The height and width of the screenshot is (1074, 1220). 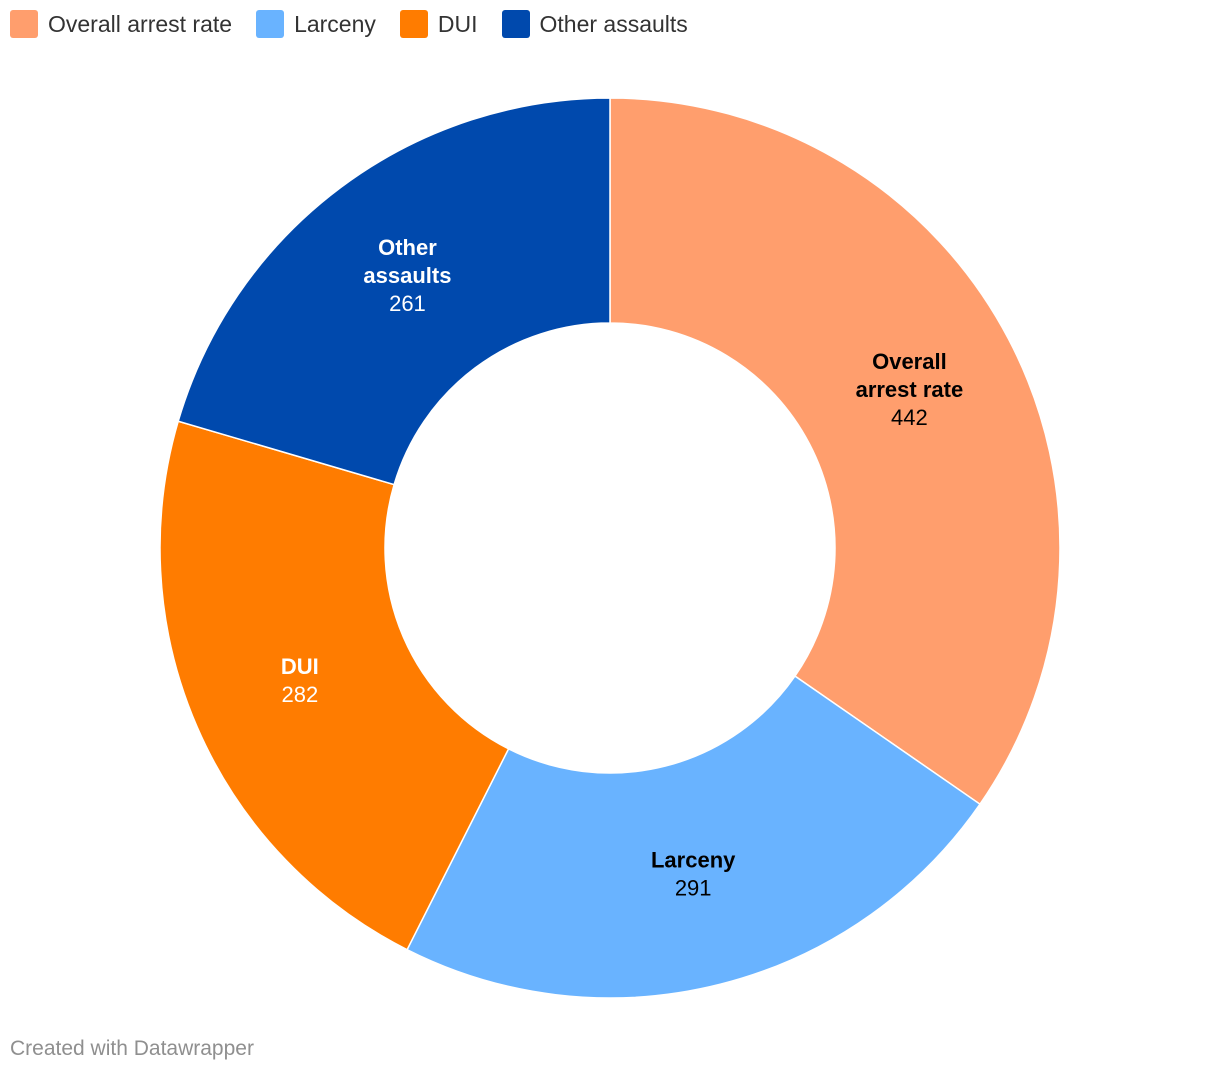 I want to click on slice-other-assaults, so click(x=394, y=291).